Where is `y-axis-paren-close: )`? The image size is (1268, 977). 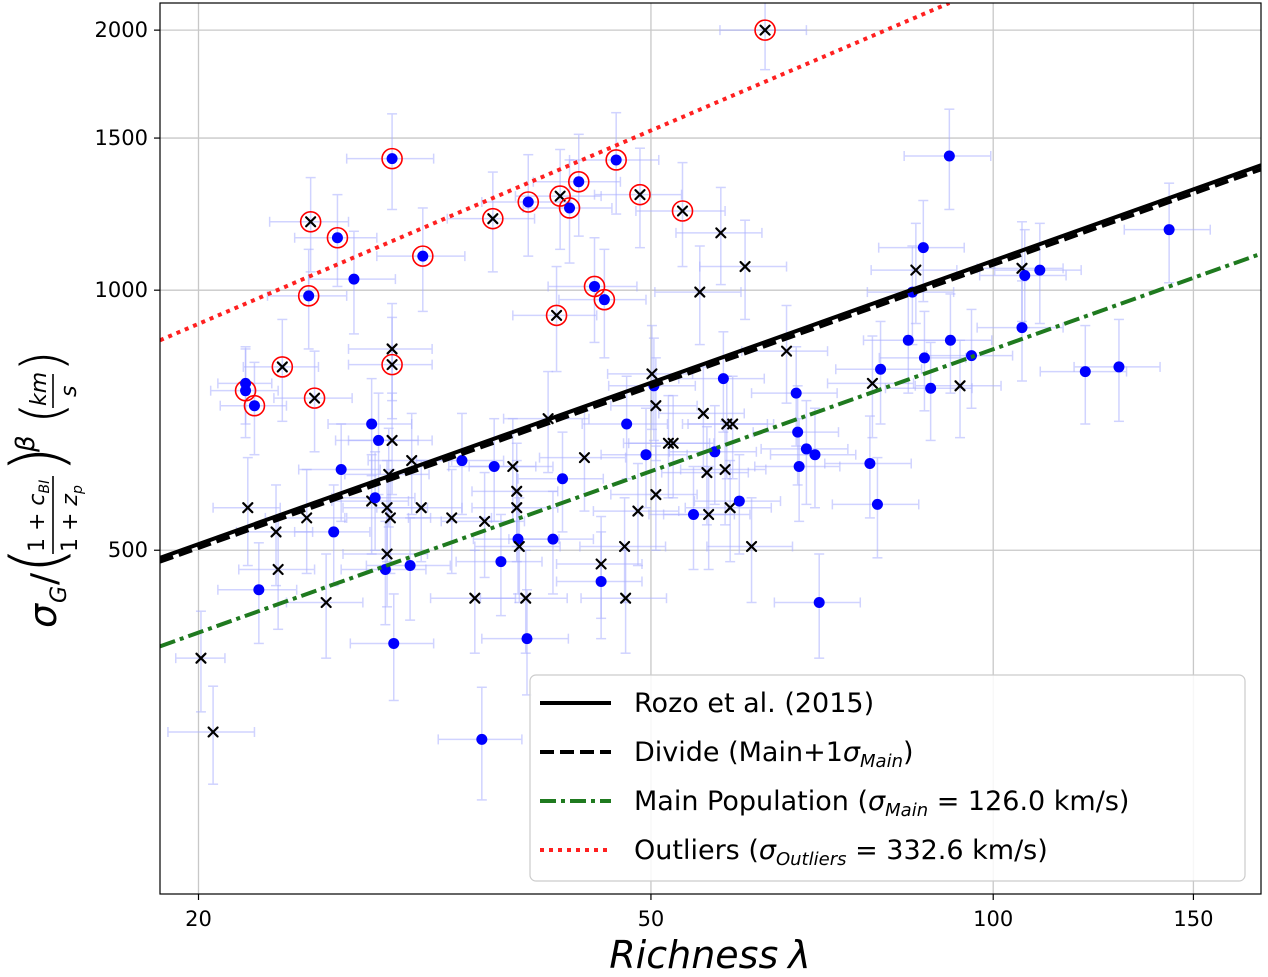
y-axis-paren-close: ) is located at coordinates (39, 459).